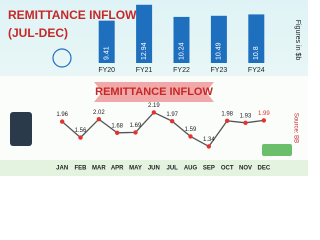 This screenshot has height=240, width=320. Describe the element at coordinates (227, 114) in the screenshot. I see `value-label: 1.98` at that location.